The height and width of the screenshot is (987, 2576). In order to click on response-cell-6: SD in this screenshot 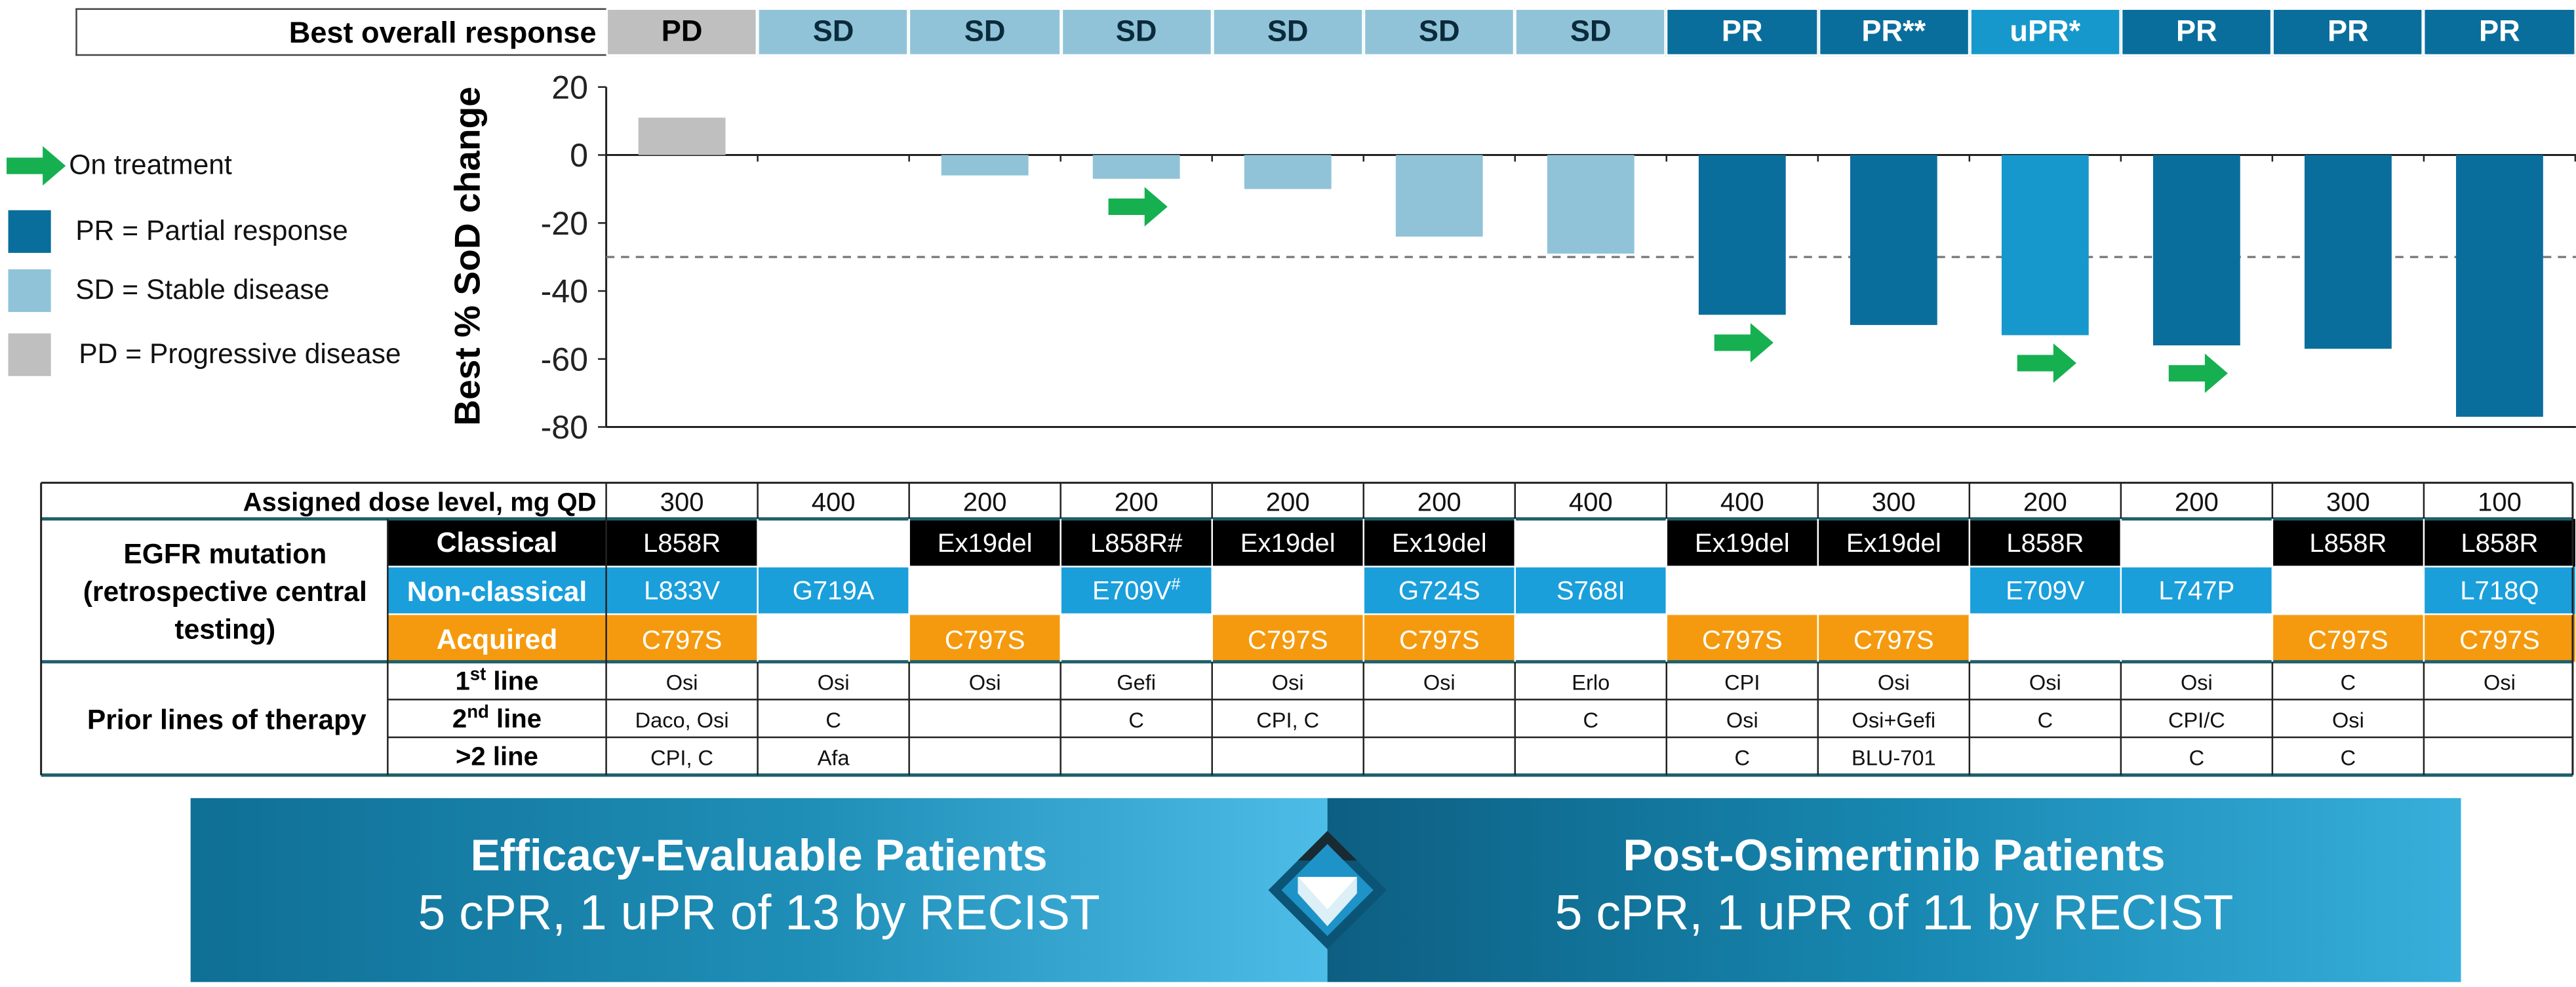, I will do `click(1439, 32)`.